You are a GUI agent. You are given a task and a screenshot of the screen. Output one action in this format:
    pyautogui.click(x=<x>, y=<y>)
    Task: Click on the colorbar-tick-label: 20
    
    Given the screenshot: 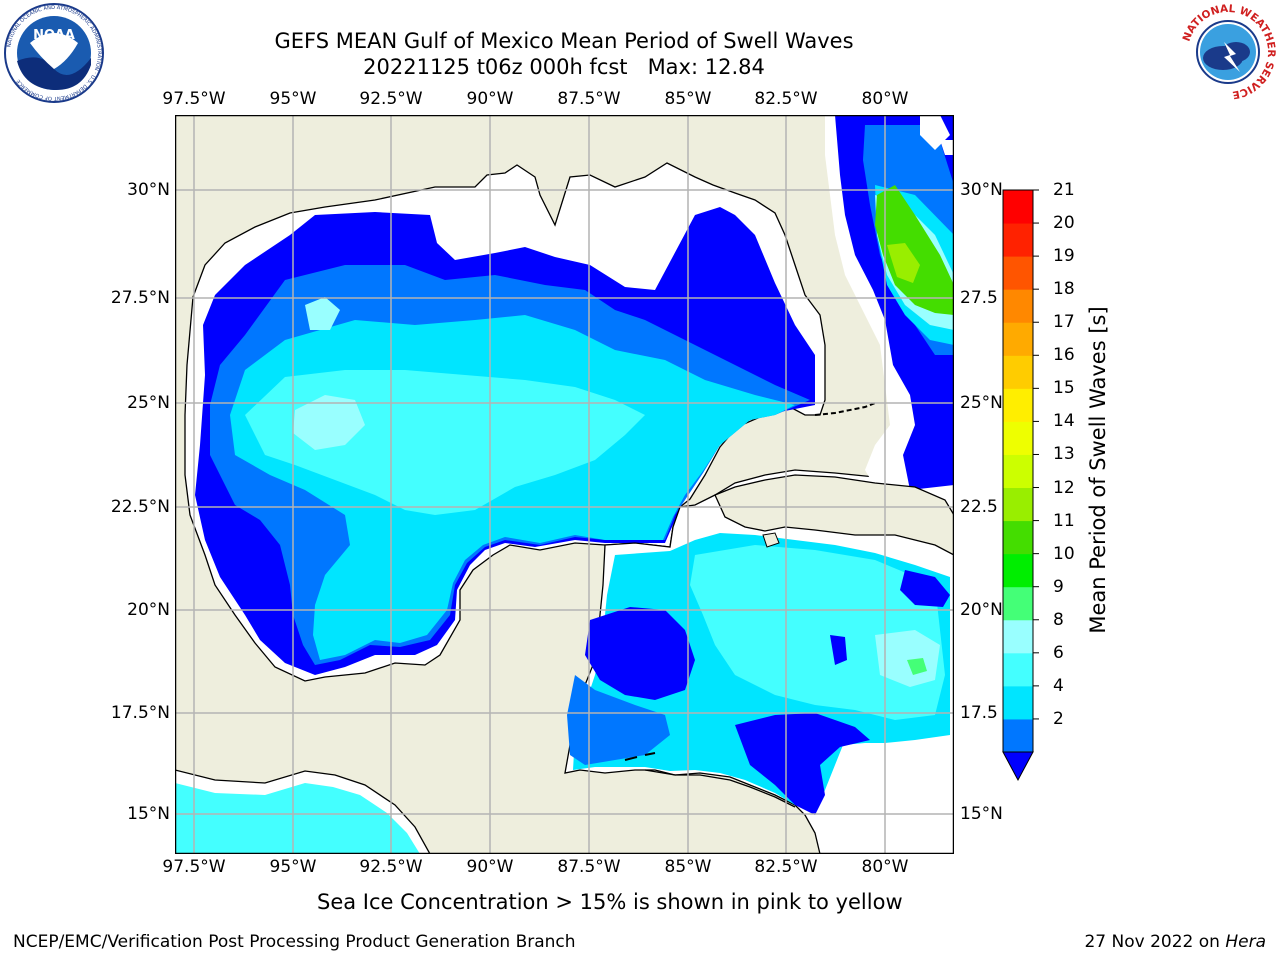 What is the action you would take?
    pyautogui.click(x=1064, y=223)
    